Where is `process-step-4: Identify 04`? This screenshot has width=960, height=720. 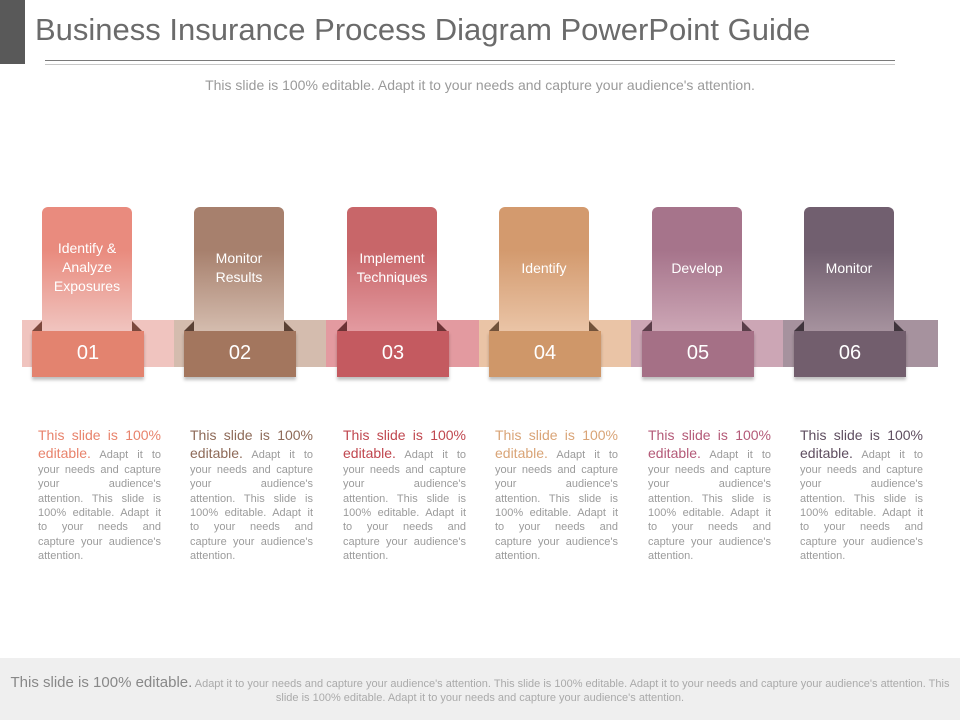
process-step-4: Identify 04 is located at coordinates (539, 294).